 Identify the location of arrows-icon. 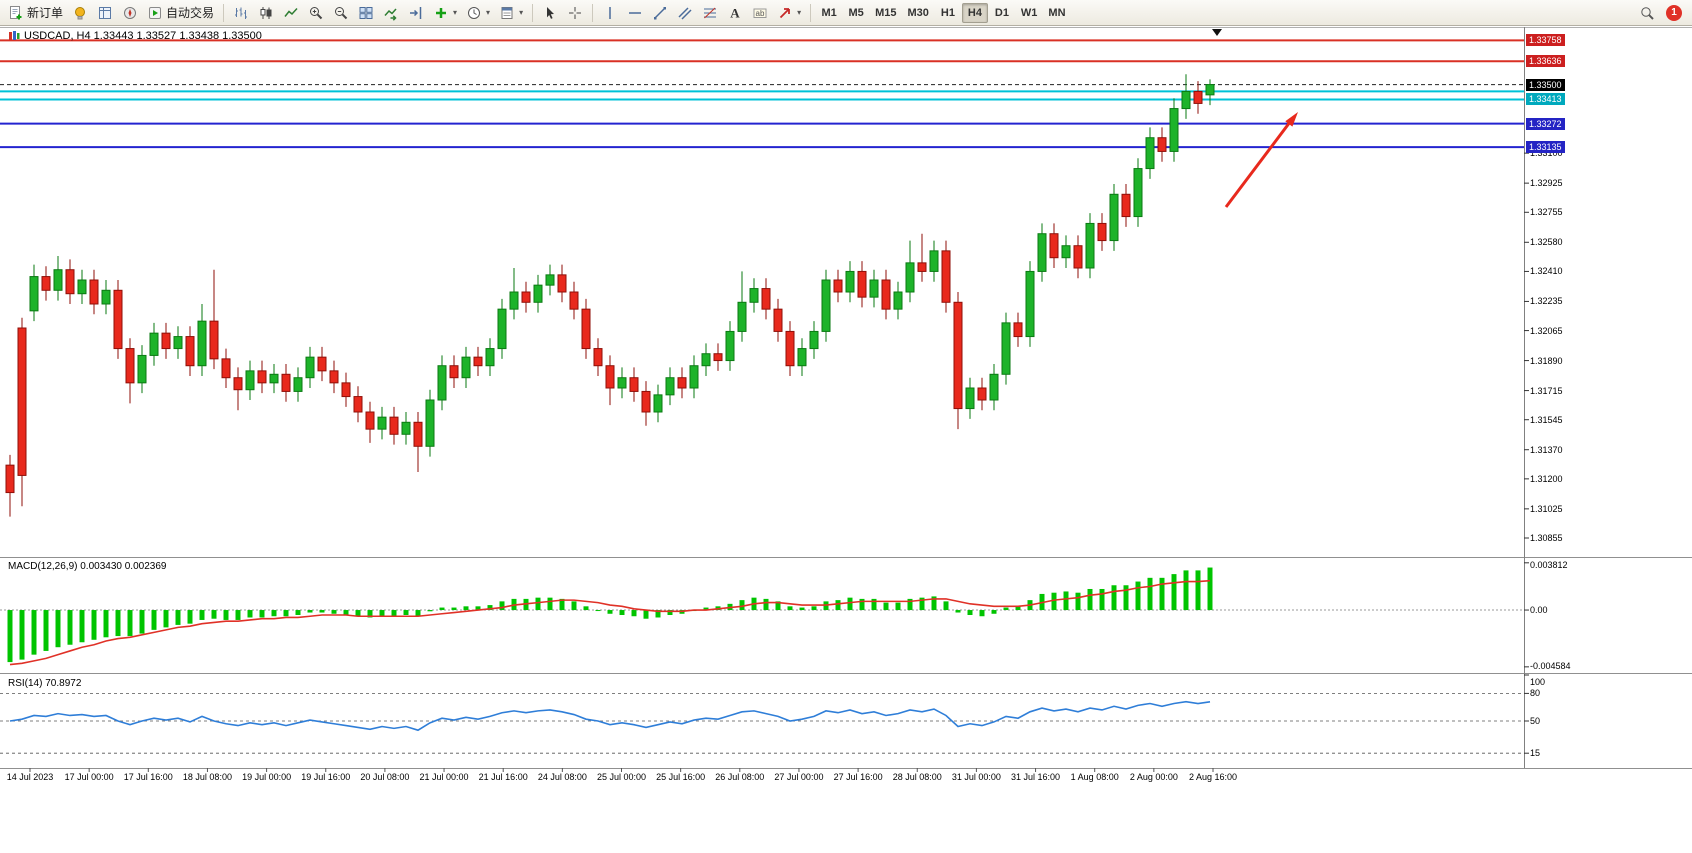
(784, 12).